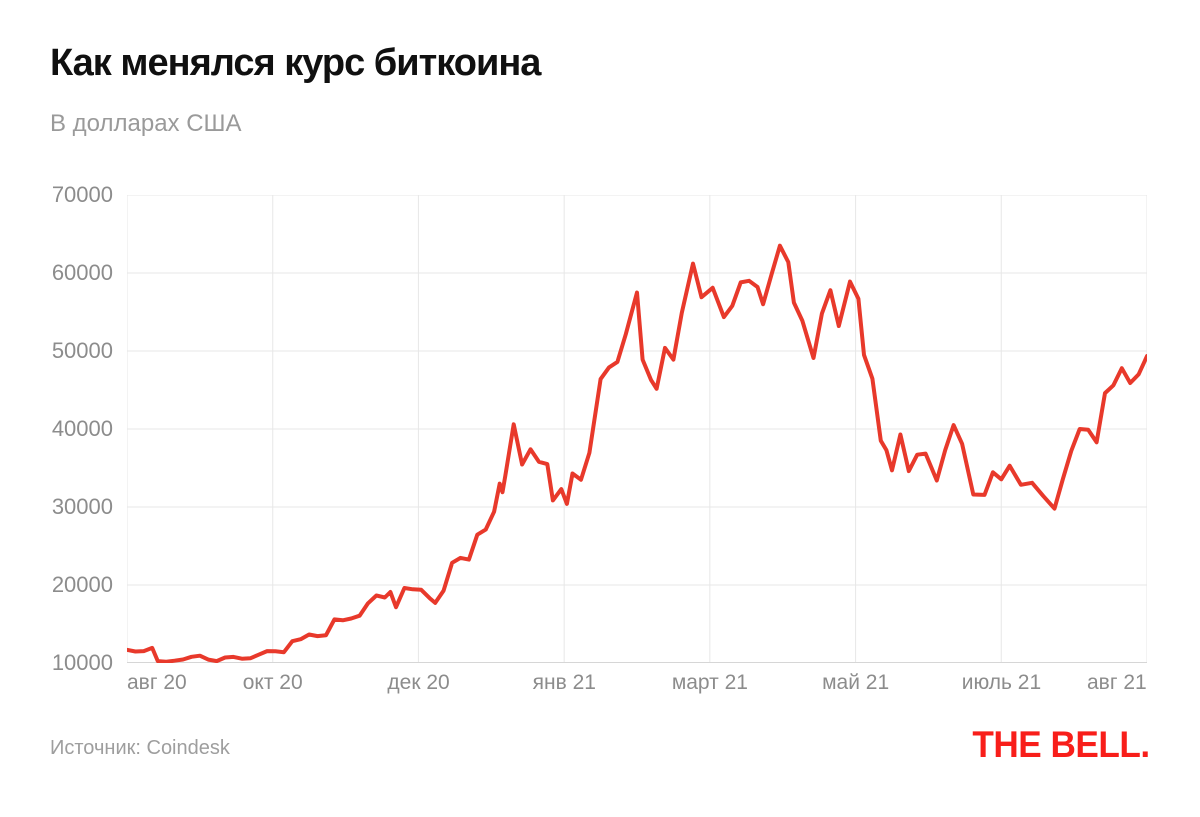 This screenshot has height=817, width=1200. What do you see at coordinates (146, 123) in the screenshot?
I see `chart-subtitle: В долларах США` at bounding box center [146, 123].